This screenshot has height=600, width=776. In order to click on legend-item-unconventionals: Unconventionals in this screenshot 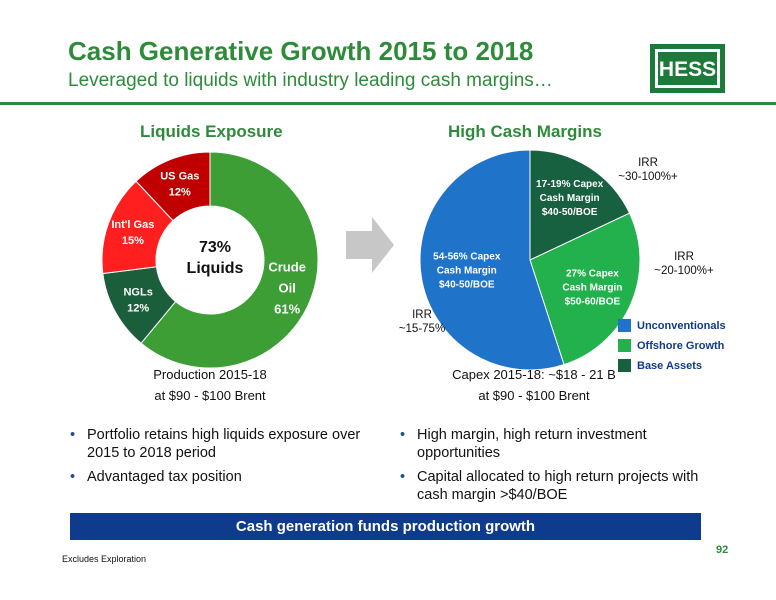, I will do `click(672, 325)`.